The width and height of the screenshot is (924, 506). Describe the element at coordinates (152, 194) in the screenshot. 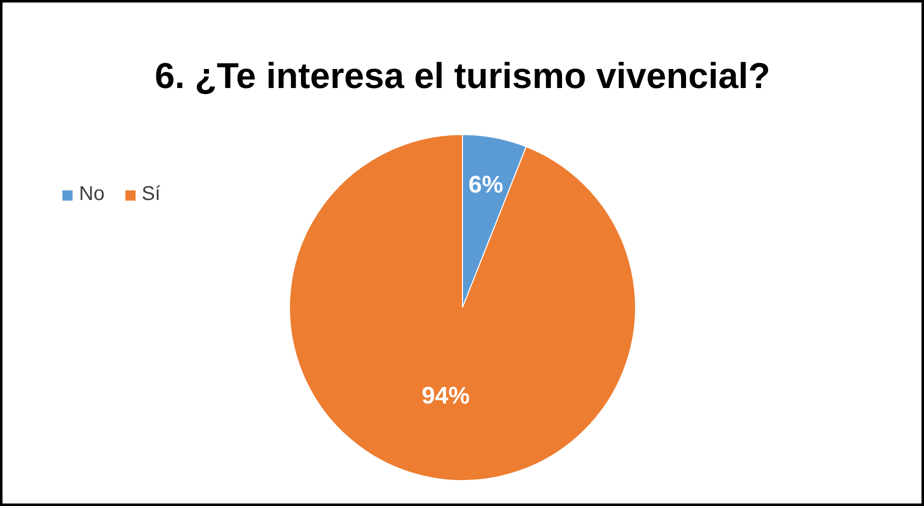

I see `legend-label: Sí` at that location.